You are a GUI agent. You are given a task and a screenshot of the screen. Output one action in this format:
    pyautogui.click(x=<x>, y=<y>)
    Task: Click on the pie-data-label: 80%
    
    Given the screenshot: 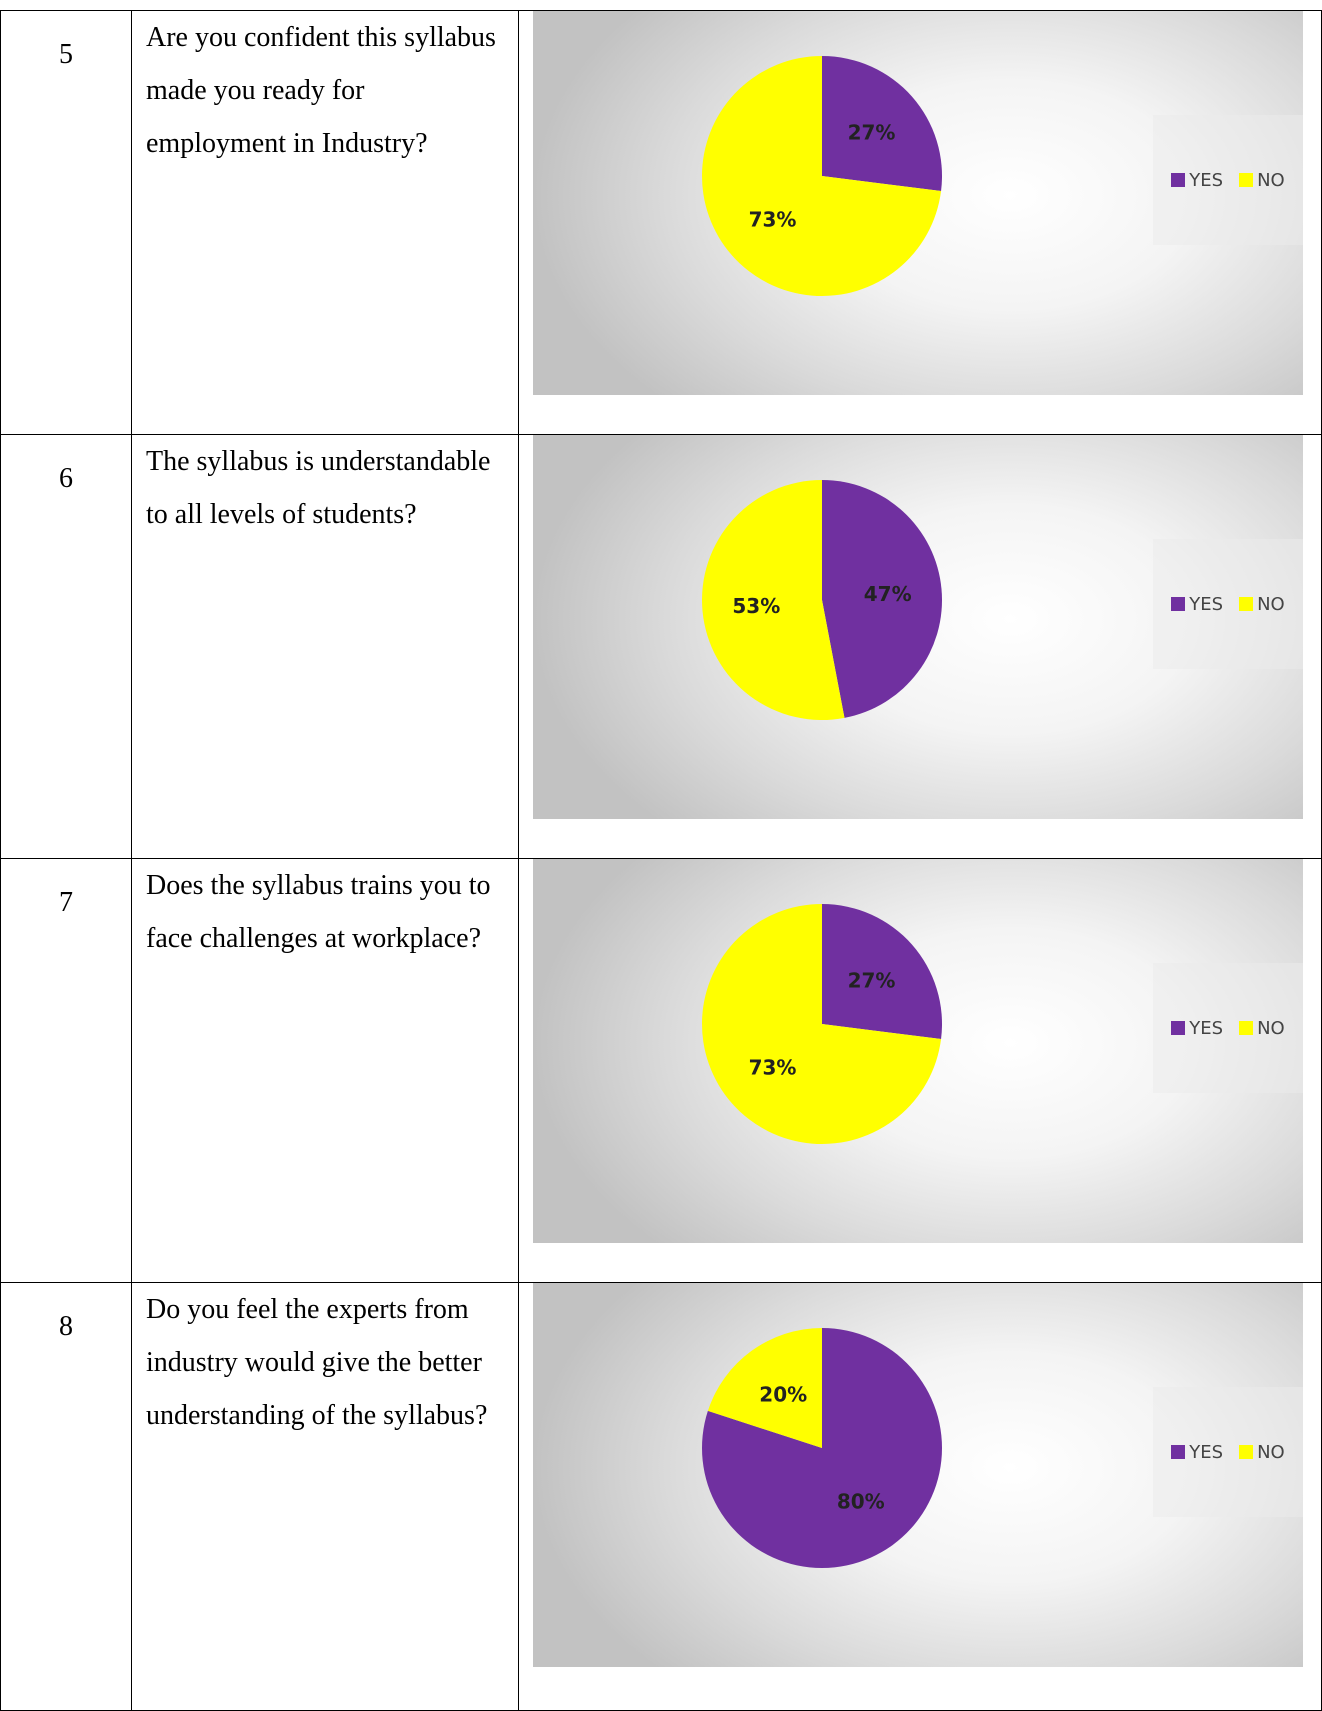 What is the action you would take?
    pyautogui.click(x=861, y=1501)
    